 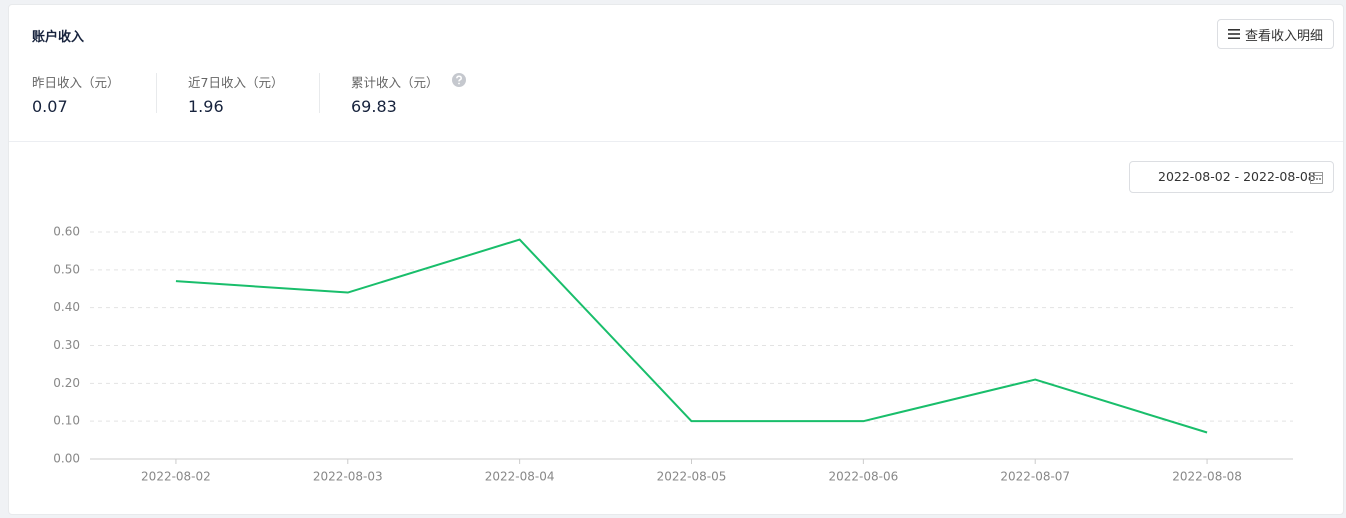 What do you see at coordinates (1237, 176) in the screenshot?
I see `date-range: 2022-08-02 - 2022-08-08` at bounding box center [1237, 176].